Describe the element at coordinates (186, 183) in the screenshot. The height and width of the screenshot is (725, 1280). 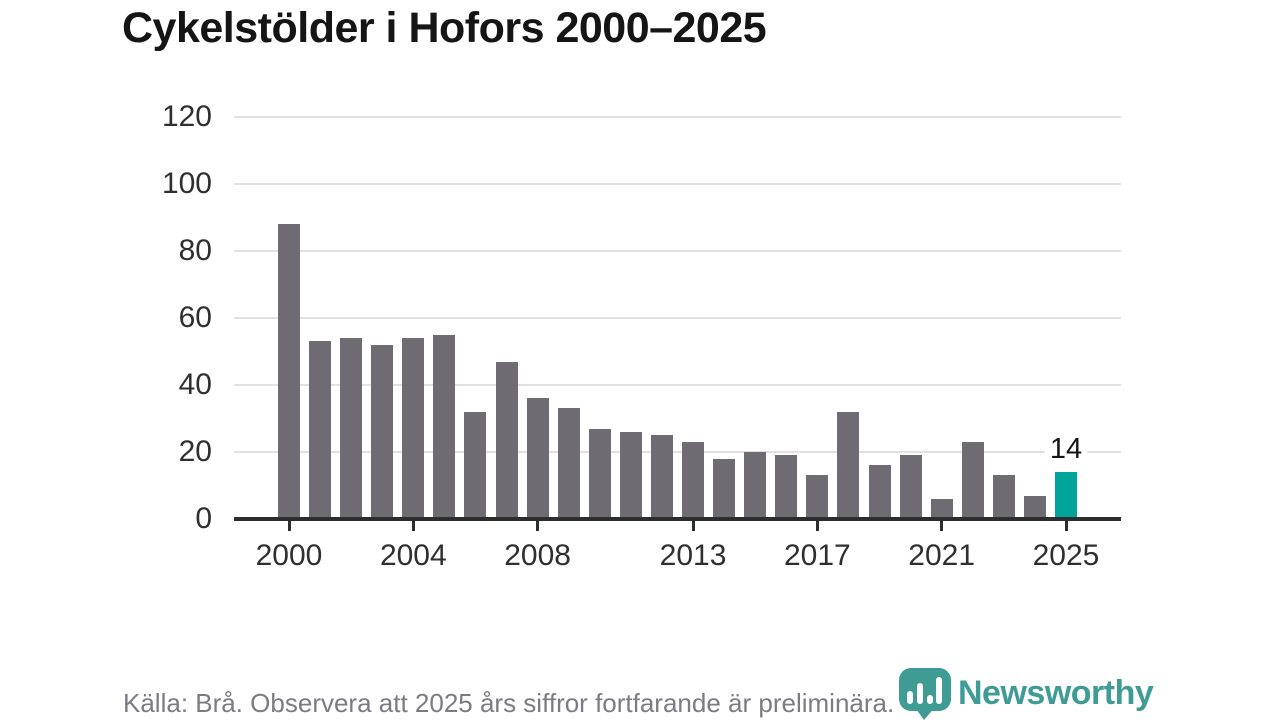
I see `y-tick-label-100: 100` at that location.